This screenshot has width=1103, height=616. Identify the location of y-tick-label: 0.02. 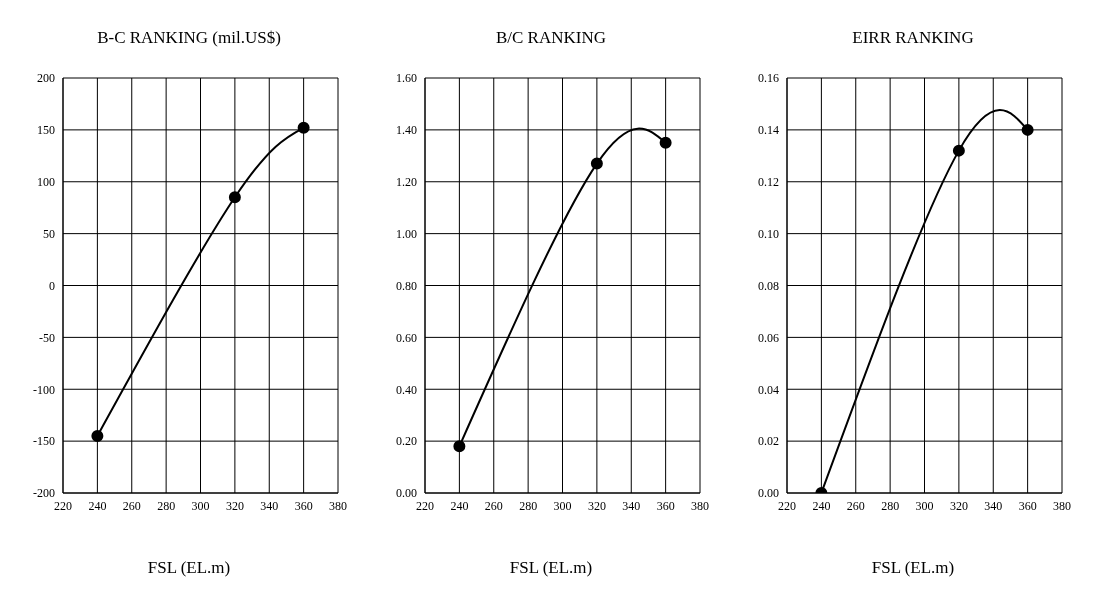
(768, 441).